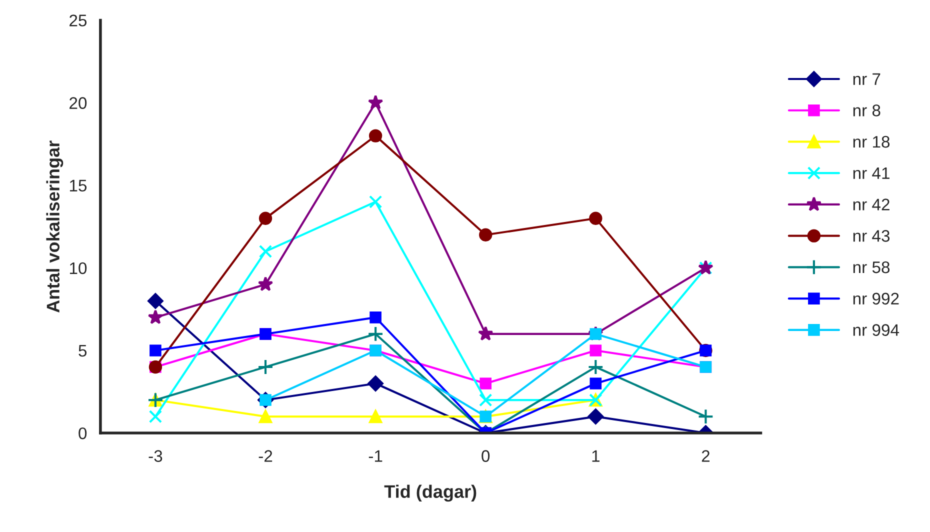  What do you see at coordinates (871, 173) in the screenshot?
I see `legend-label: nr 41` at bounding box center [871, 173].